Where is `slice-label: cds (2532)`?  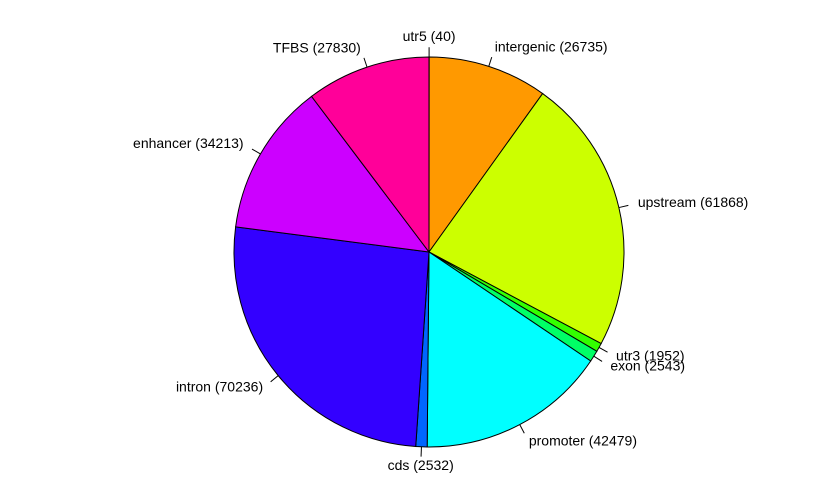 slice-label: cds (2532) is located at coordinates (421, 465).